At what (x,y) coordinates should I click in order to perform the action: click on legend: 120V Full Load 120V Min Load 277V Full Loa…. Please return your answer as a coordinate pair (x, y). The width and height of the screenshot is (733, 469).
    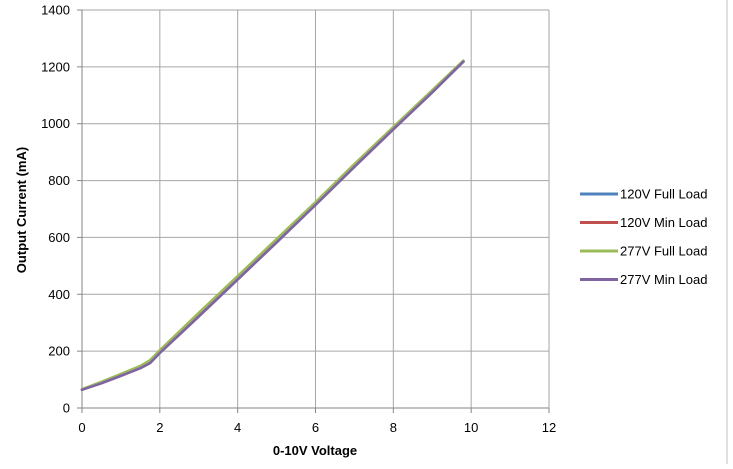
    Looking at the image, I should click on (643, 237).